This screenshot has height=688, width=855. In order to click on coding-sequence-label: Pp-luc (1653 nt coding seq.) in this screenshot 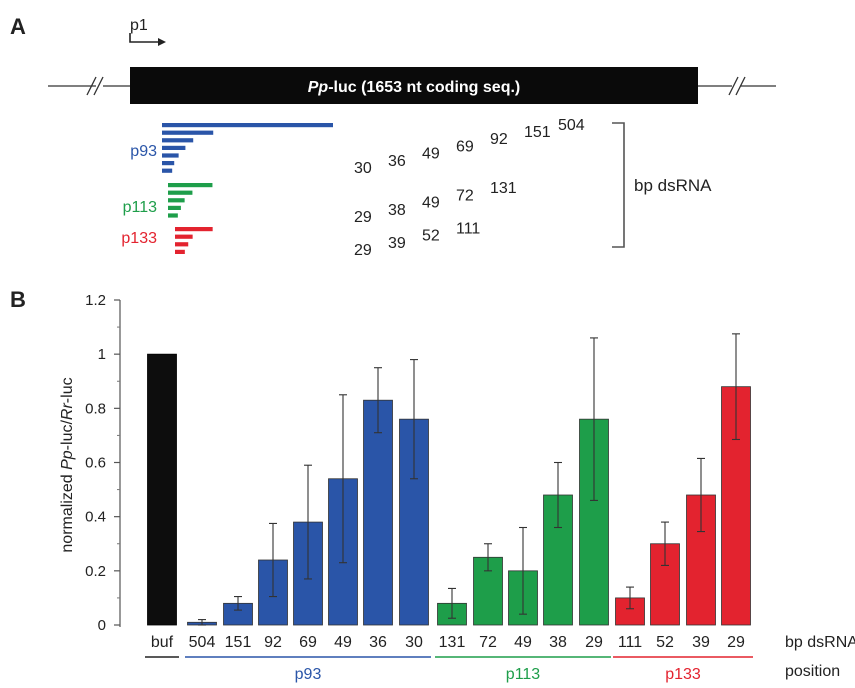, I will do `click(414, 87)`.